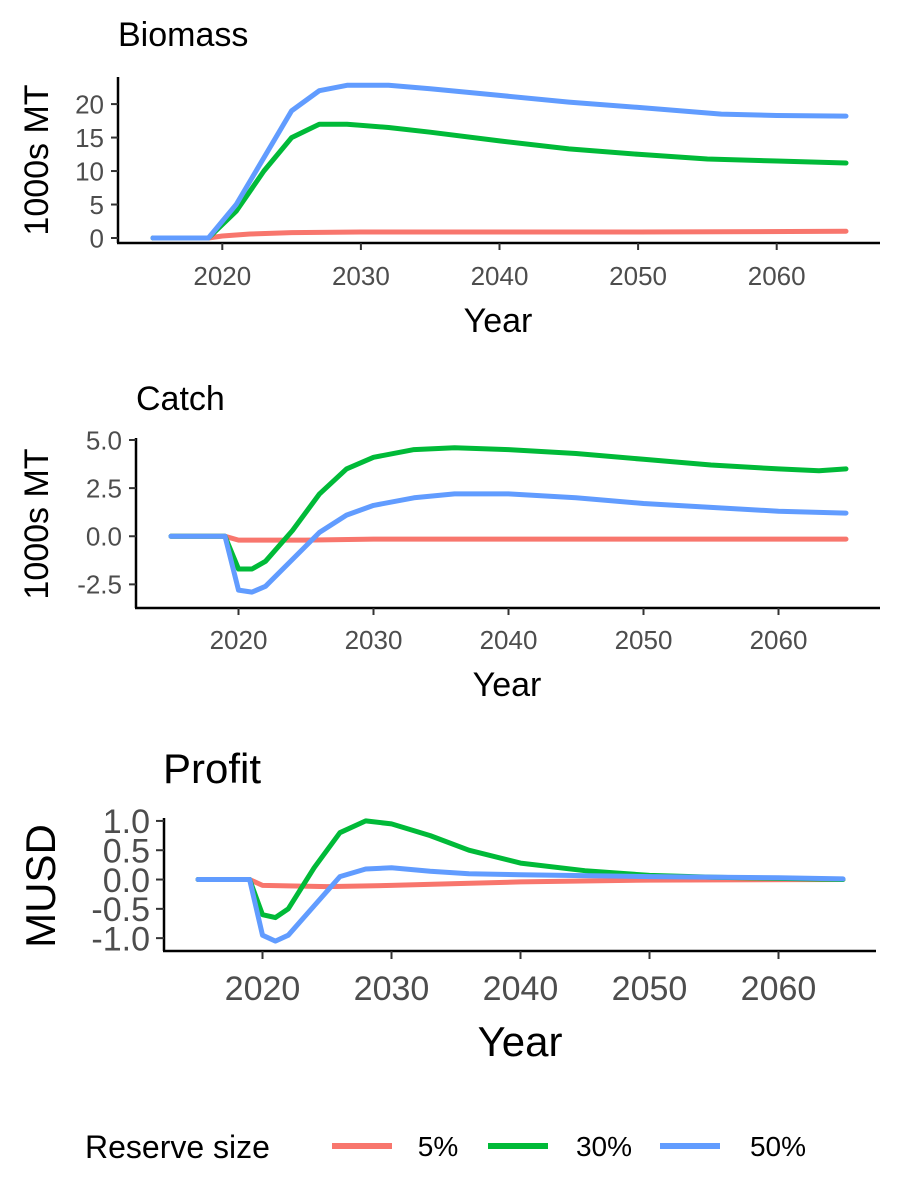 This screenshot has width=900, height=1200. What do you see at coordinates (212, 768) in the screenshot?
I see `profit-title: Profit` at bounding box center [212, 768].